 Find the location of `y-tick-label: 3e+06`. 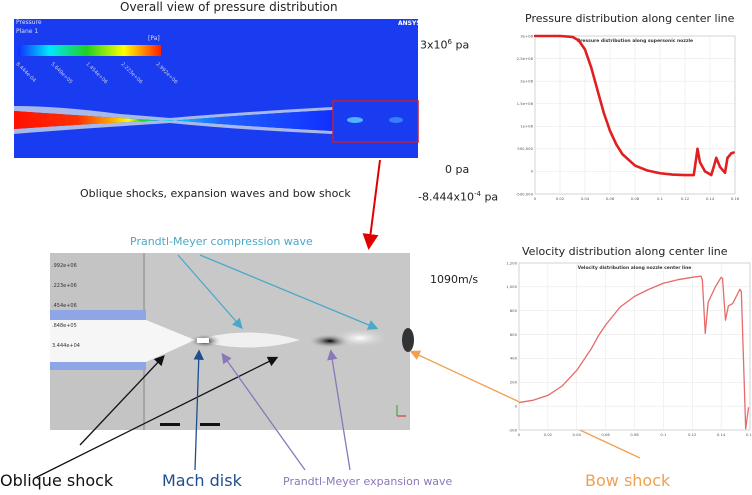

y-tick-label: 3e+06 is located at coordinates (526, 35).